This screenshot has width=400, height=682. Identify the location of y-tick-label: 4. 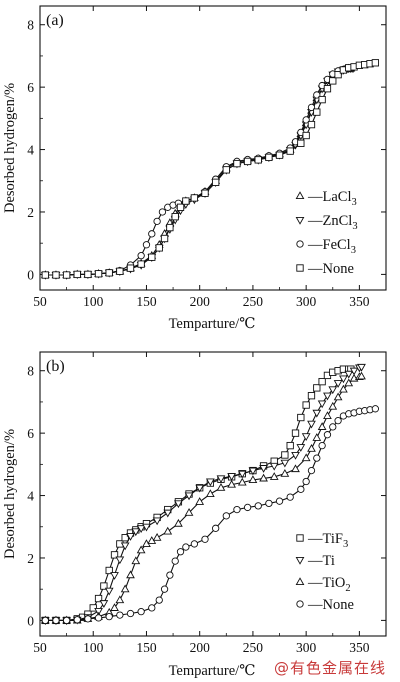
(30, 496).